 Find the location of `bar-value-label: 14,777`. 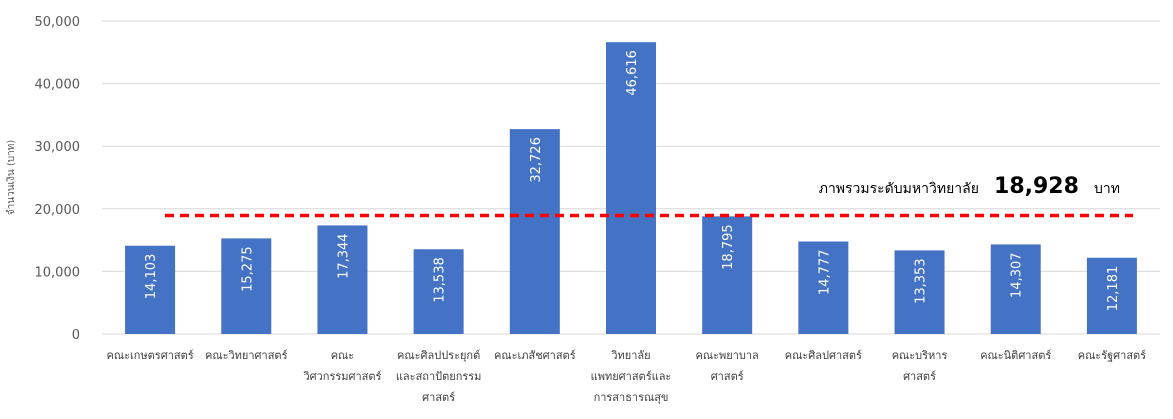

bar-value-label: 14,777 is located at coordinates (824, 271).